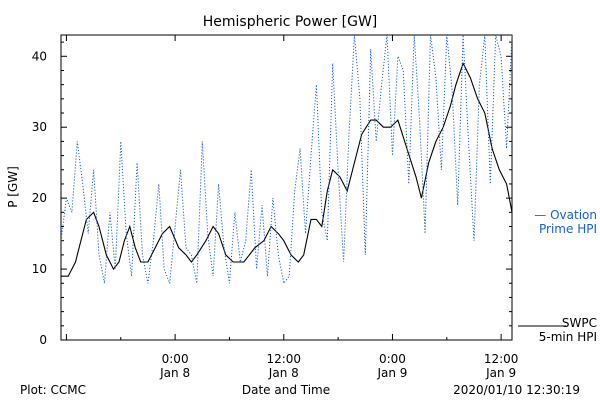 This screenshot has width=600, height=400. I want to click on y-tick-label: 40, so click(39, 56).